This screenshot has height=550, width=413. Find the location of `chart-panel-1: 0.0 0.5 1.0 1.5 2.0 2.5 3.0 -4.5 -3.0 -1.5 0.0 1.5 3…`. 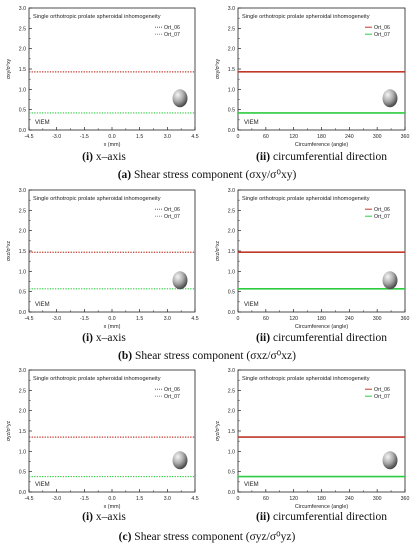

chart-panel-1: 0.0 0.5 1.0 1.5 2.0 2.5 3.0 -4.5 -3.0 -1.5 0.0 1.5 3… is located at coordinates (102, 77).